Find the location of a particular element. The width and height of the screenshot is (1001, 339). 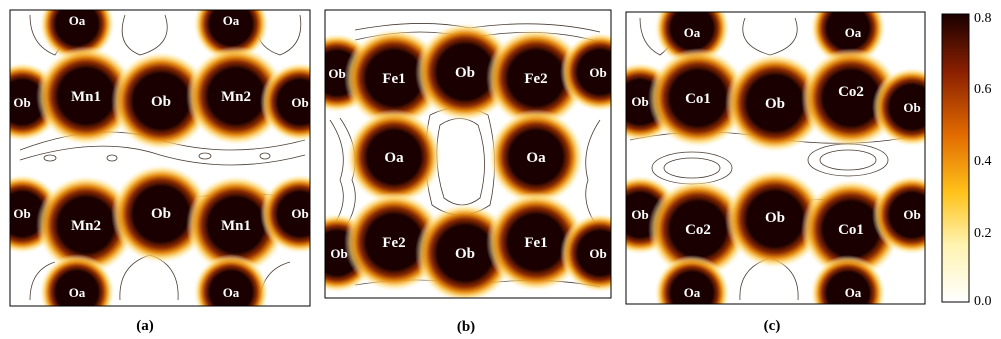

colorbar-frame is located at coordinates (955, 158).